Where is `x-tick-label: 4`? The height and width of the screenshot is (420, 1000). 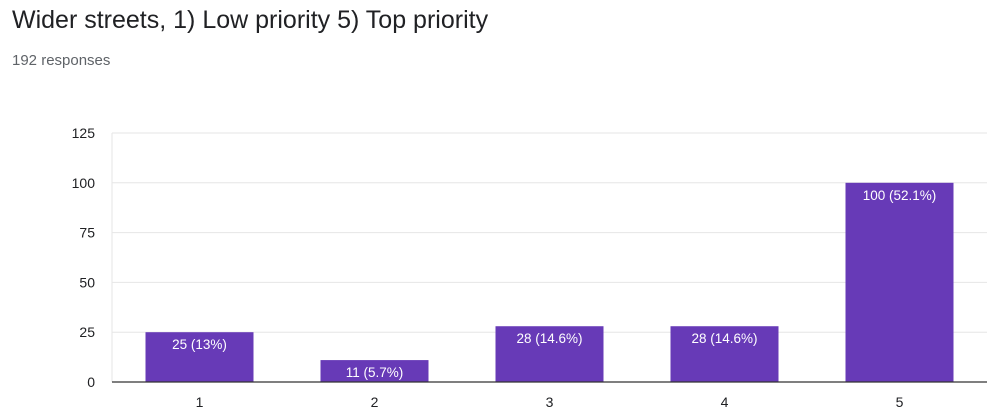
x-tick-label: 4 is located at coordinates (725, 402).